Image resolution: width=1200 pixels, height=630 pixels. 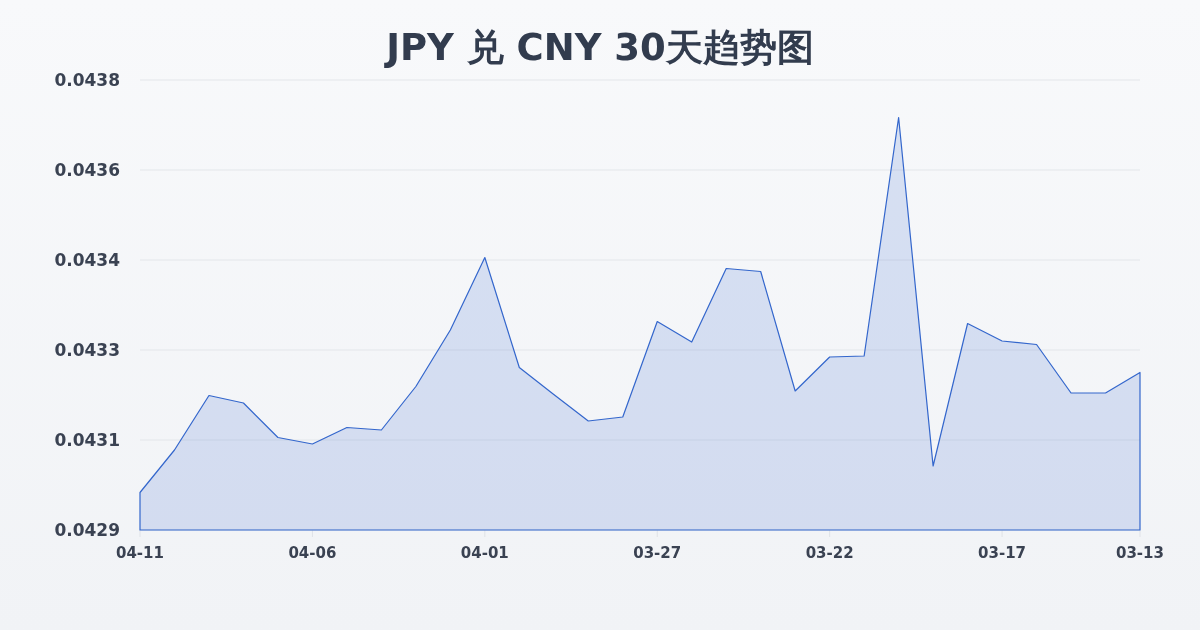 I want to click on chart-title: JPY 兑 CNY 30天趋势图, so click(x=598, y=47).